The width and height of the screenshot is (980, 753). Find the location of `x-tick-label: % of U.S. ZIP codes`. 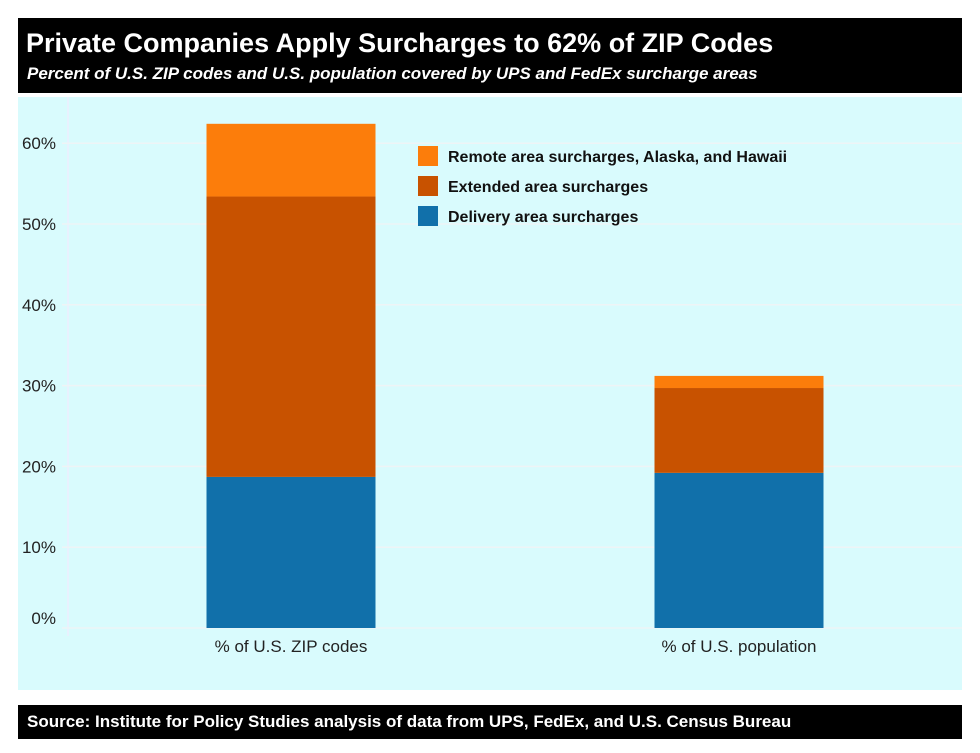

x-tick-label: % of U.S. ZIP codes is located at coordinates (291, 646).